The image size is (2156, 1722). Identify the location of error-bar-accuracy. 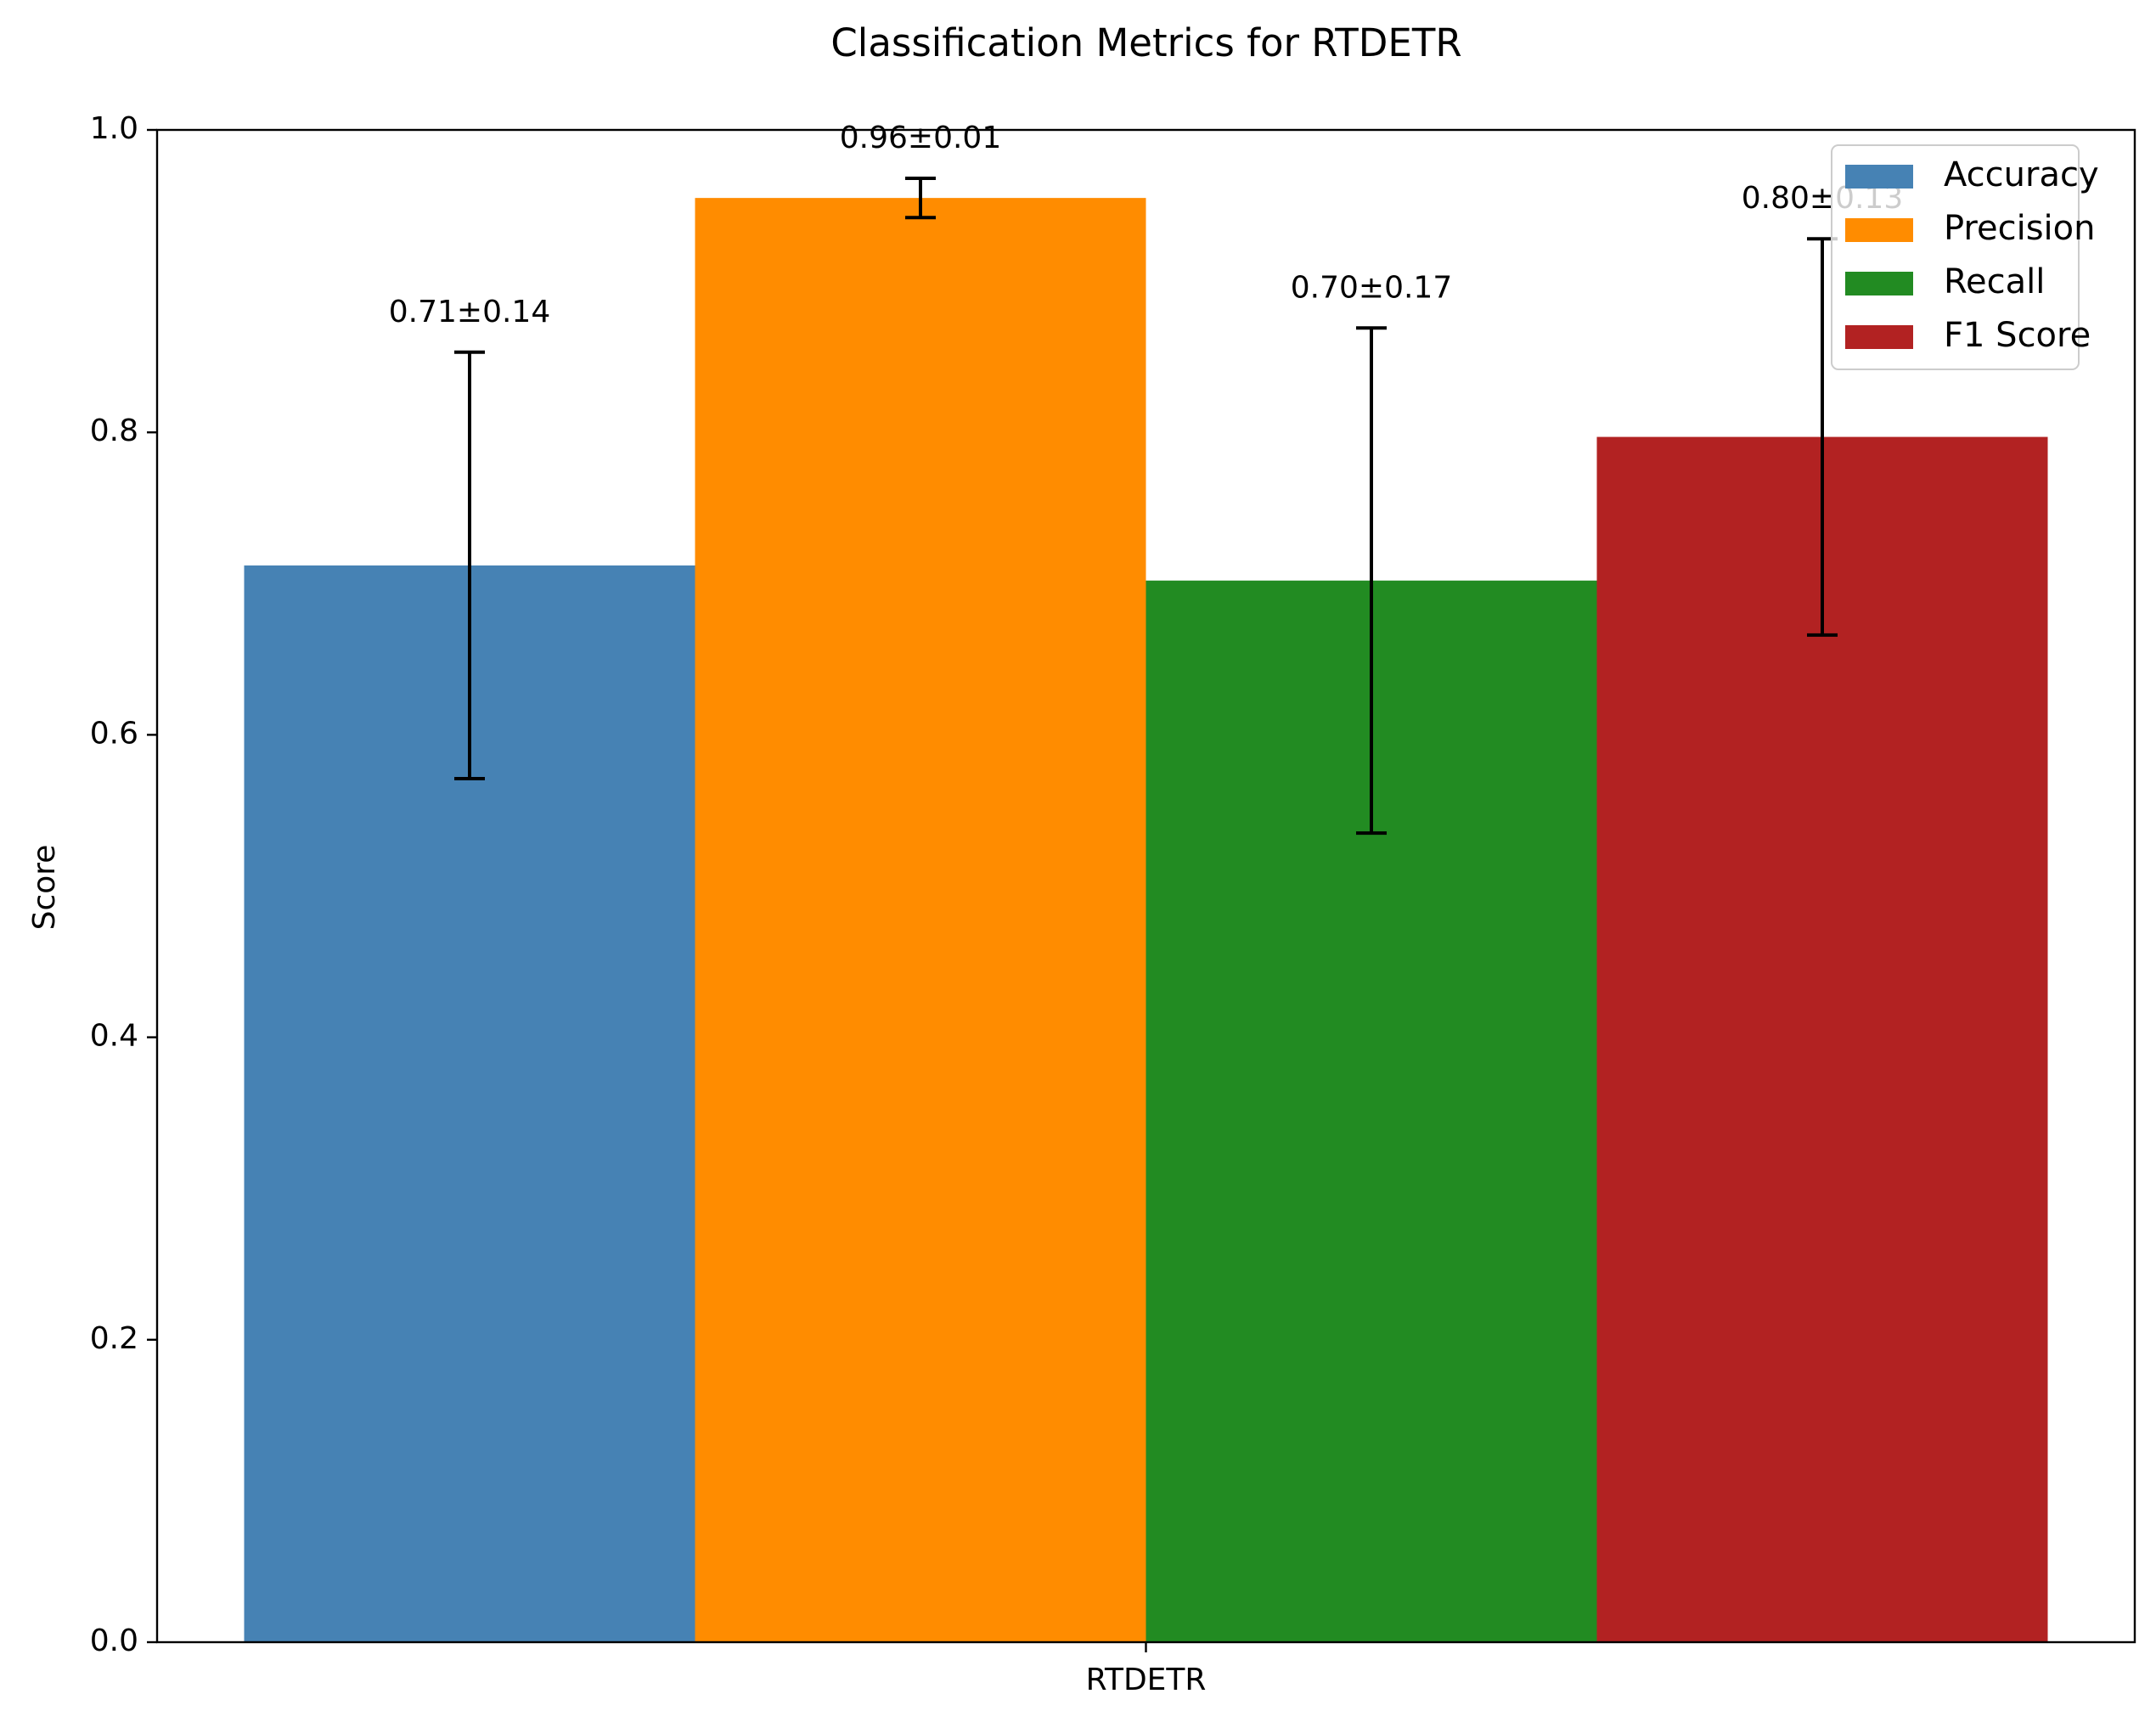
(469, 566).